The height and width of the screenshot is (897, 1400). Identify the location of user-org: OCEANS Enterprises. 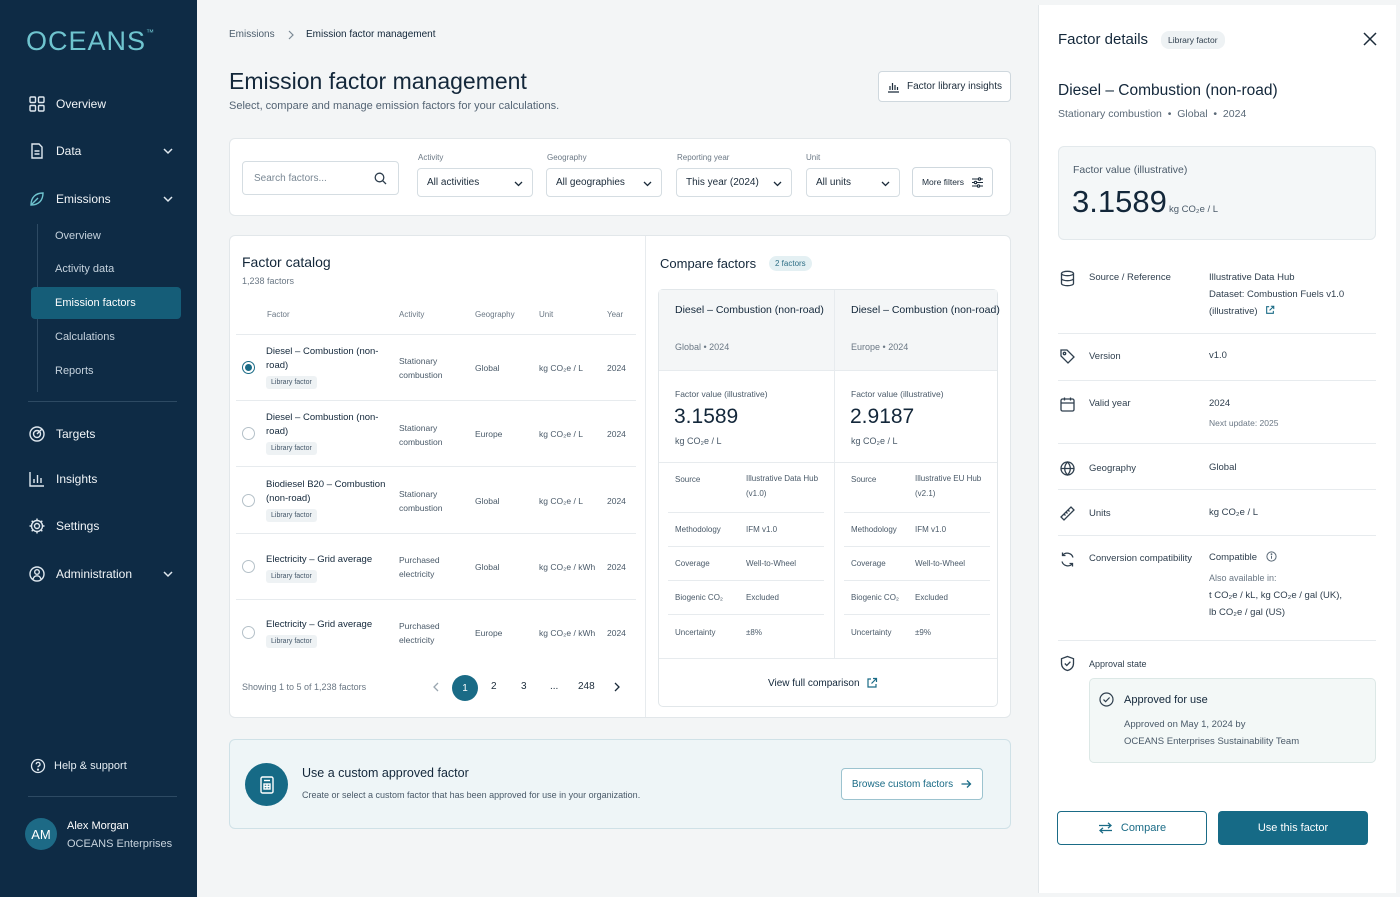
(120, 844).